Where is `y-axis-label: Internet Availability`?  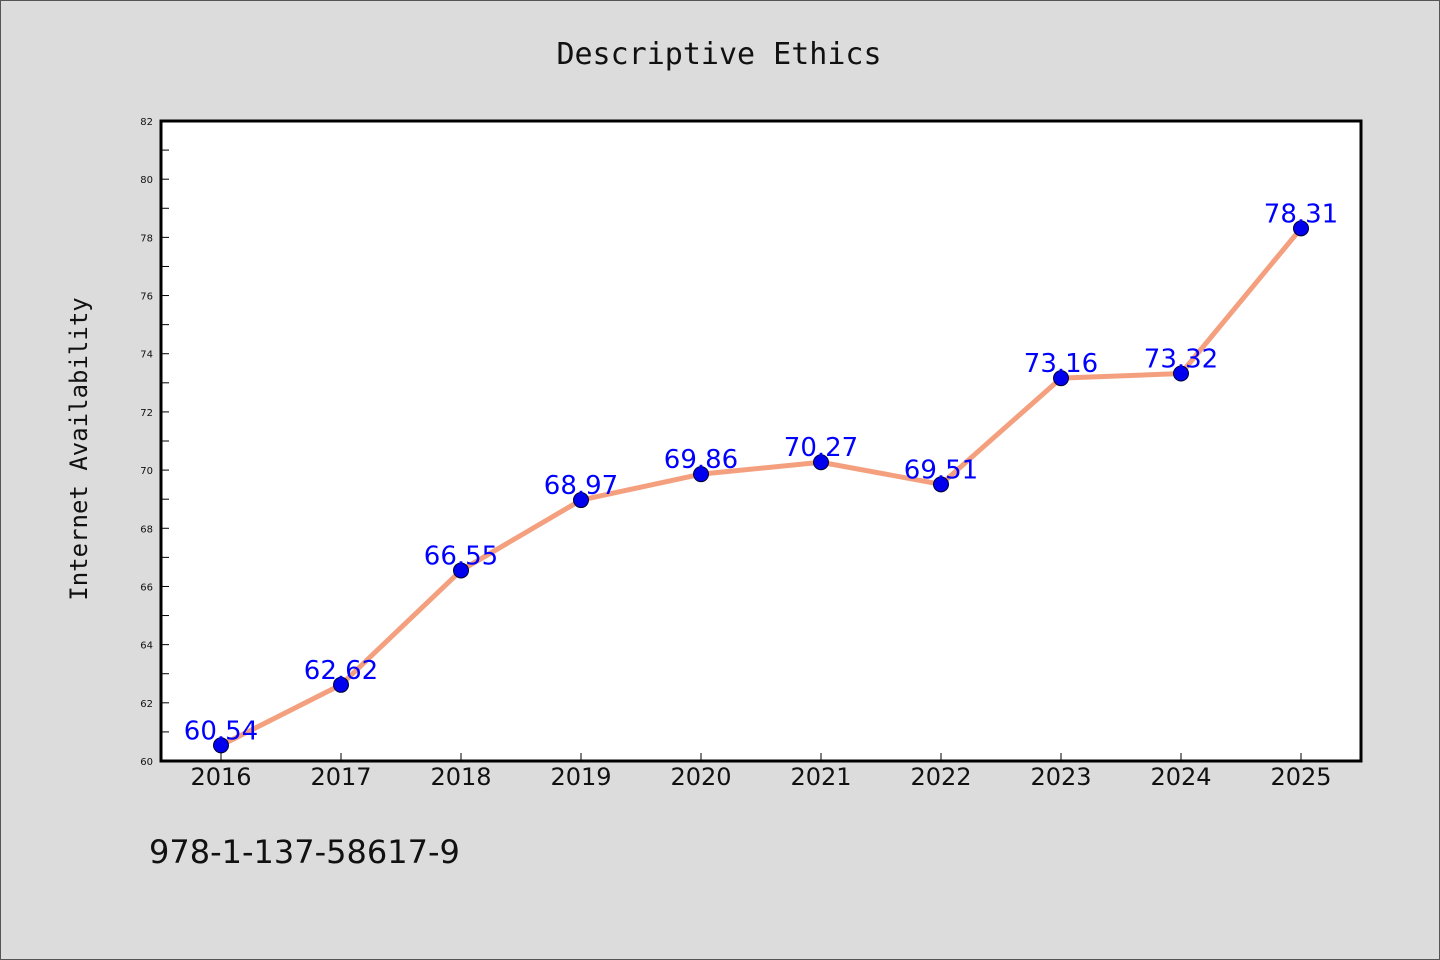 y-axis-label: Internet Availability is located at coordinates (79, 448).